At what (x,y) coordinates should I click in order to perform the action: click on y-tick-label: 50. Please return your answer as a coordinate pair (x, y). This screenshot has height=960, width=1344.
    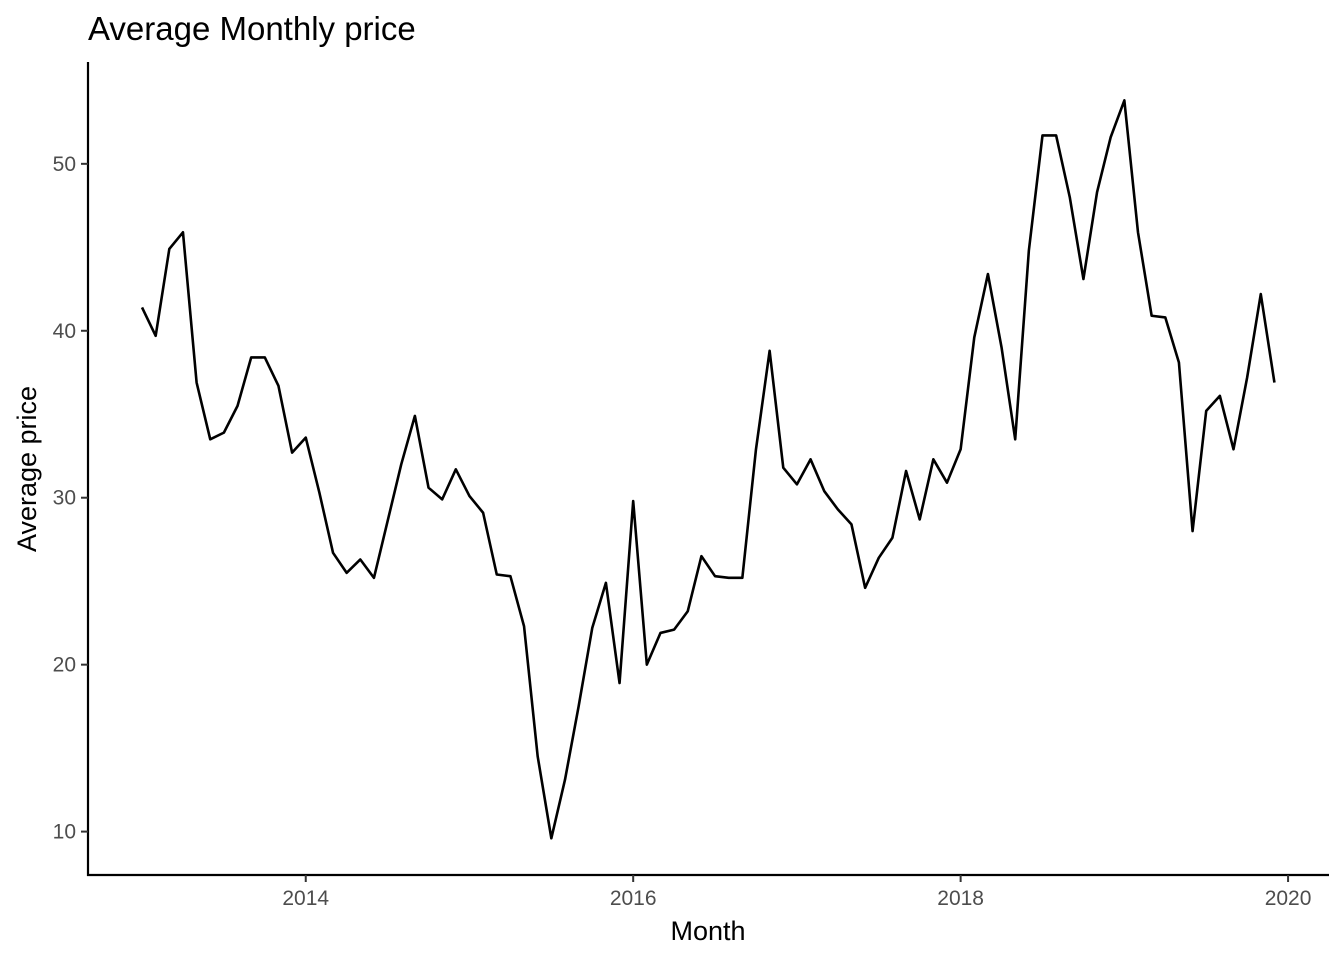
    Looking at the image, I should click on (64, 164).